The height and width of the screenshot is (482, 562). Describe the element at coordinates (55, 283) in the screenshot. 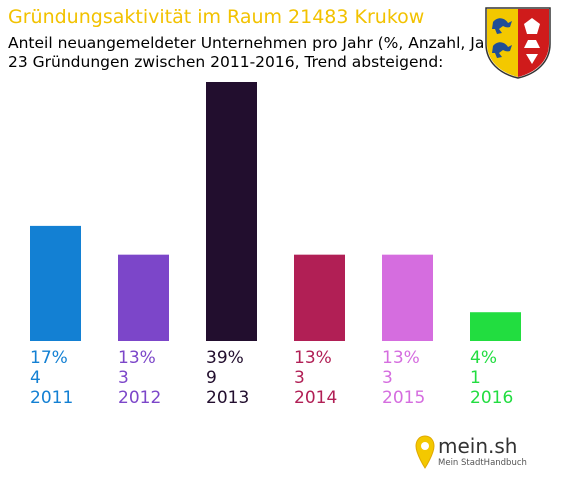

I see `bar-2011` at that location.